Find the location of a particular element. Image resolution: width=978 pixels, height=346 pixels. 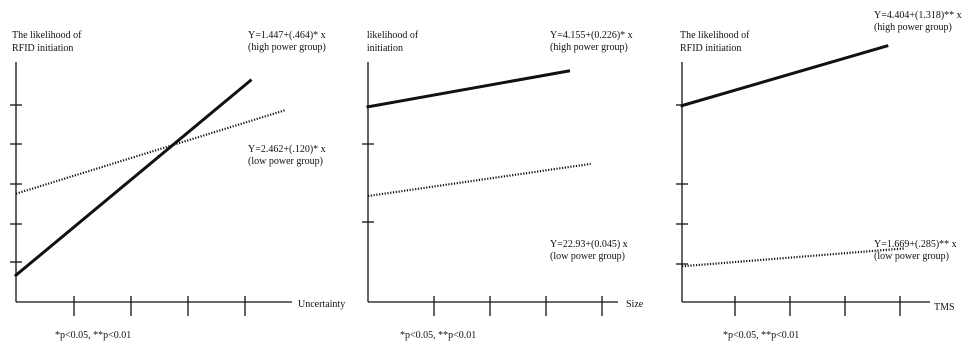

y-axis-label-line-2: initiation is located at coordinates (384, 48).